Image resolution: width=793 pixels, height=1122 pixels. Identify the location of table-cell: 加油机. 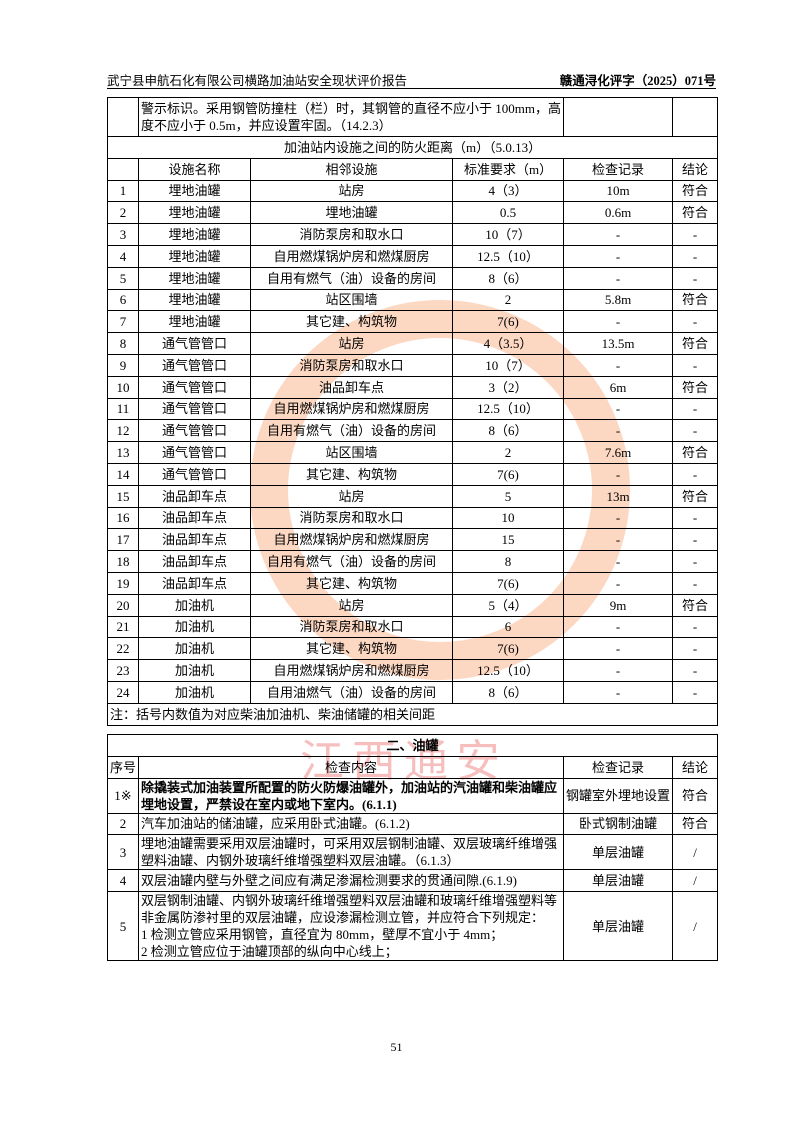
(194, 605).